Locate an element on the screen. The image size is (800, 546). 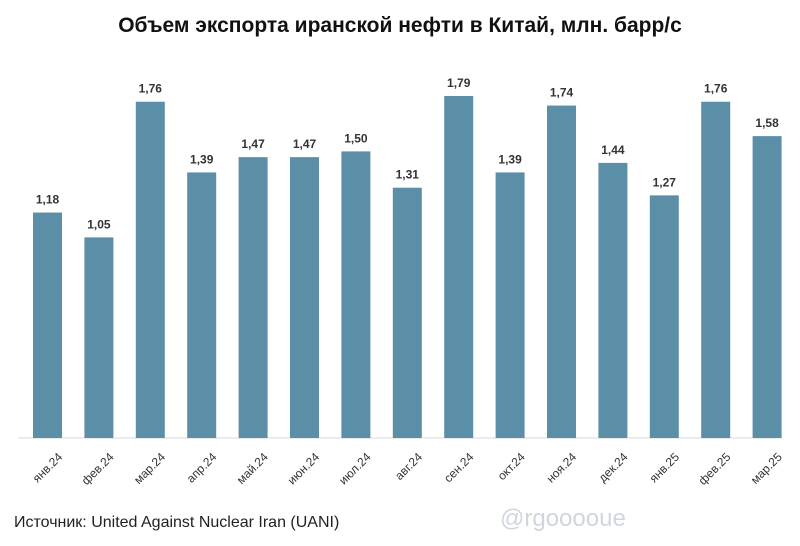
x-tick-label: сен.24 is located at coordinates (459, 468).